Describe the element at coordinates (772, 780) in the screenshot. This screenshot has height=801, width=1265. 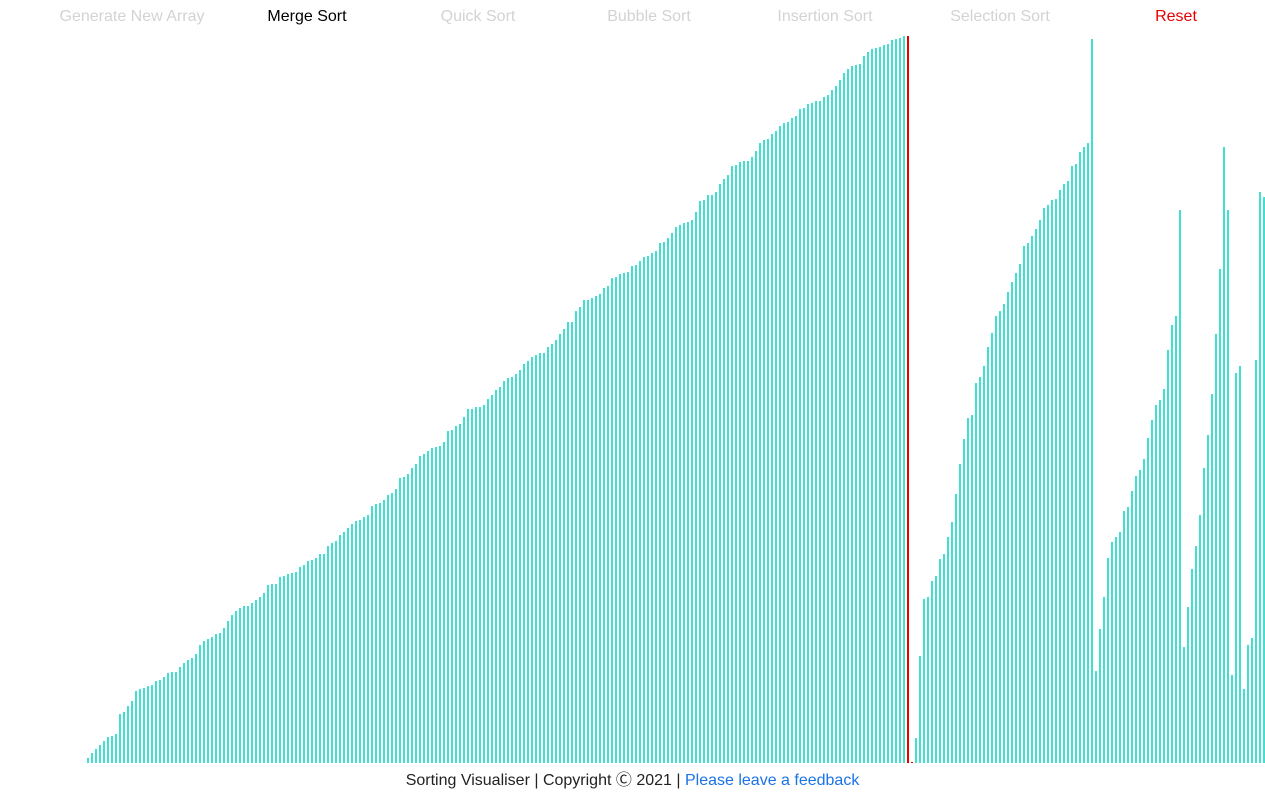
I see `feedback-link: Please leave a feedback` at that location.